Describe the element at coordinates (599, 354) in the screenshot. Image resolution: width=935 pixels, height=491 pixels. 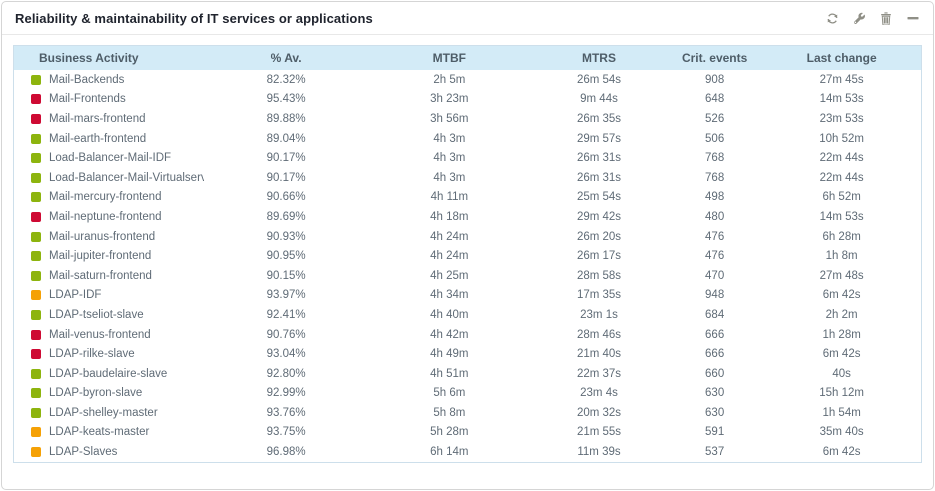
I see `mtrs-value: 21m 40s` at that location.